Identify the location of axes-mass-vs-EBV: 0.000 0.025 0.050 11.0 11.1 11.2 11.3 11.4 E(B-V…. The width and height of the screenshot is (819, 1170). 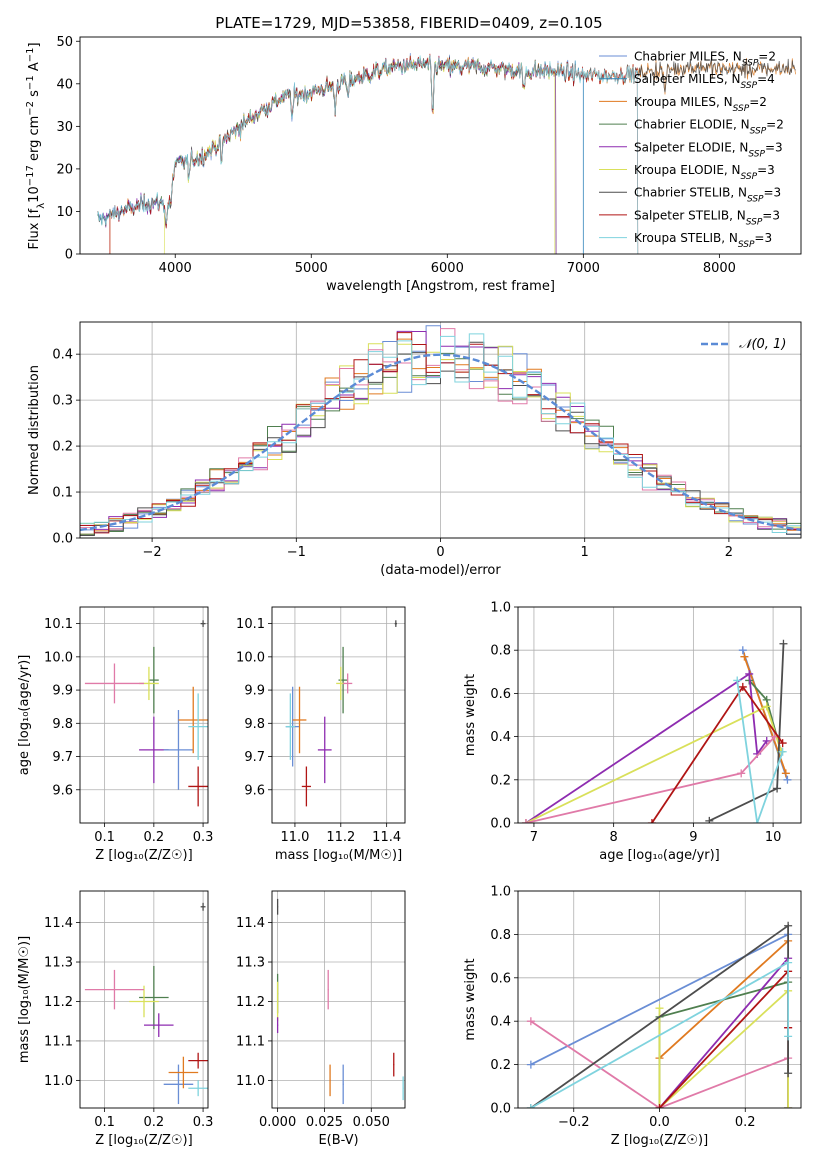
(321, 1019).